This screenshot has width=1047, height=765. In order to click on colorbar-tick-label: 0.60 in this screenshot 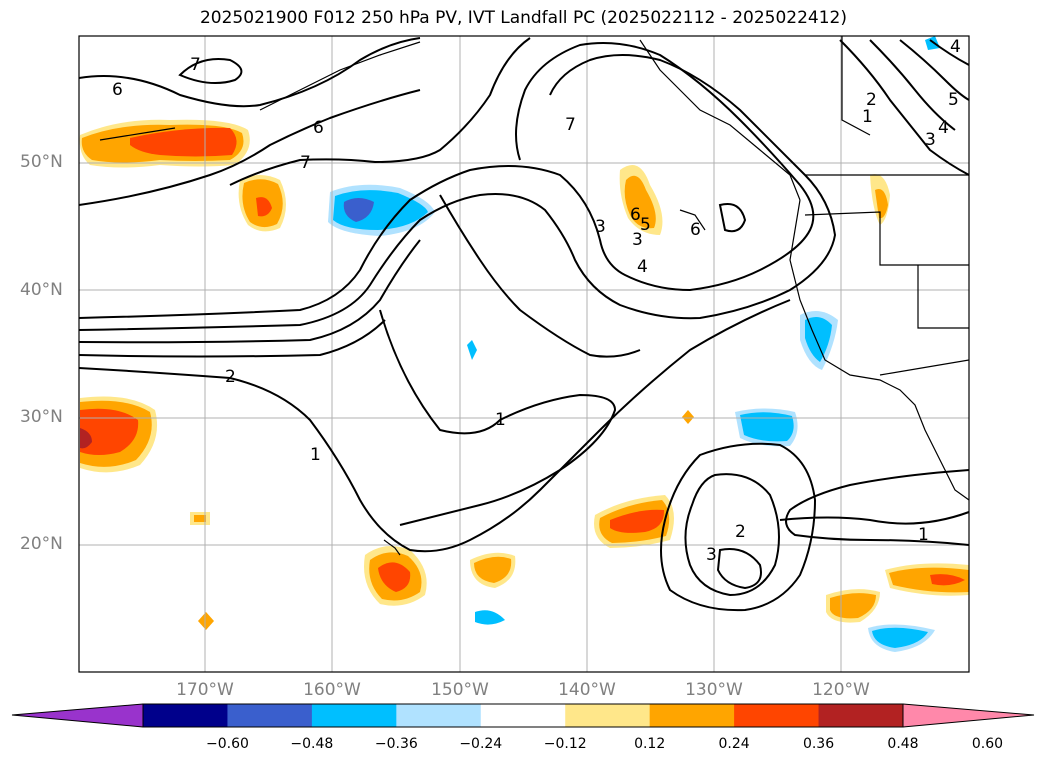, I will do `click(987, 744)`.